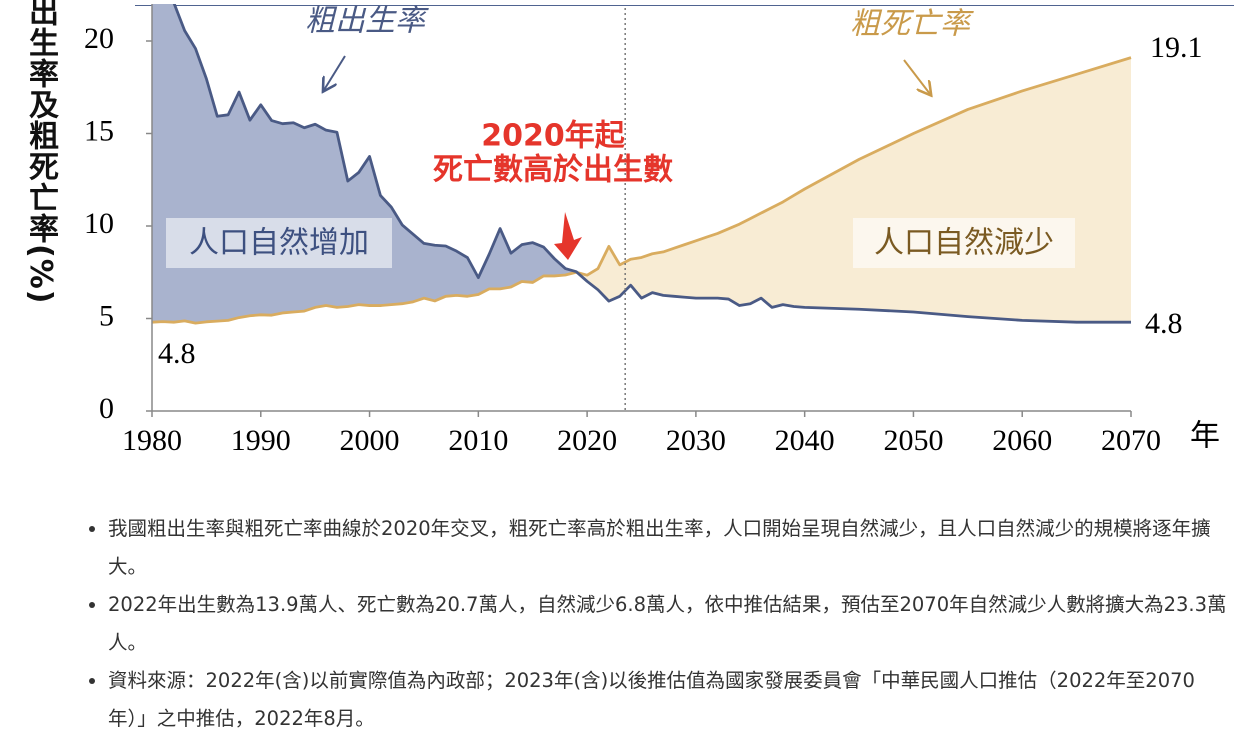 This screenshot has height=740, width=1234. I want to click on end-value-label: 4.8, so click(1164, 323).